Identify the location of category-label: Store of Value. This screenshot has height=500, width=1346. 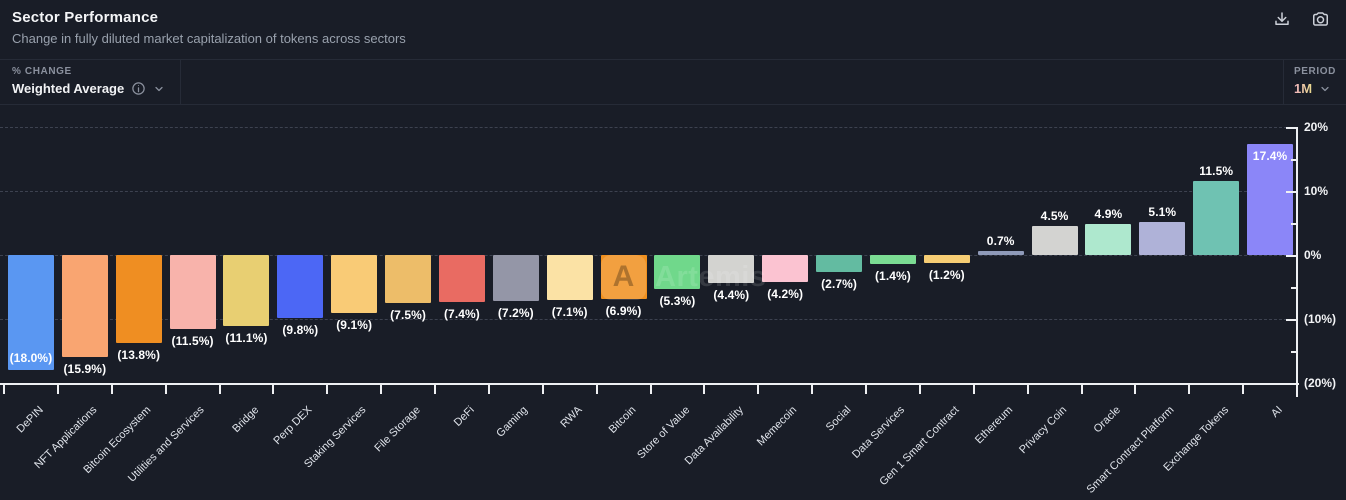
(663, 433).